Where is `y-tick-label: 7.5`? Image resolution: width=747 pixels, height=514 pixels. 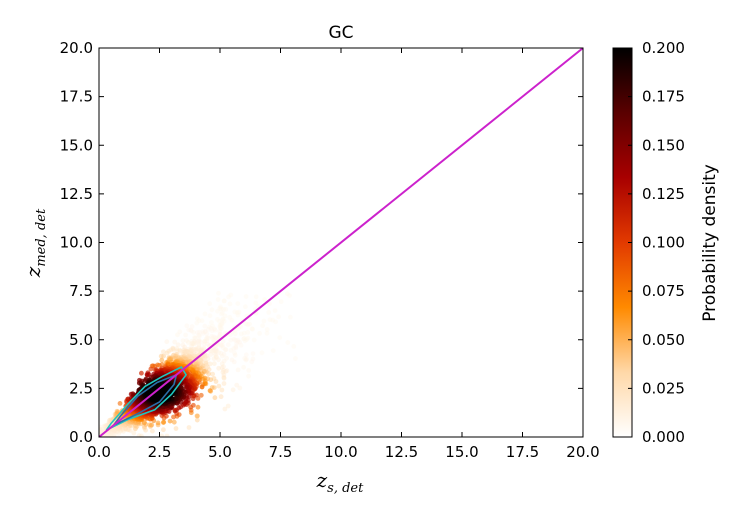
y-tick-label: 7.5 is located at coordinates (81, 291).